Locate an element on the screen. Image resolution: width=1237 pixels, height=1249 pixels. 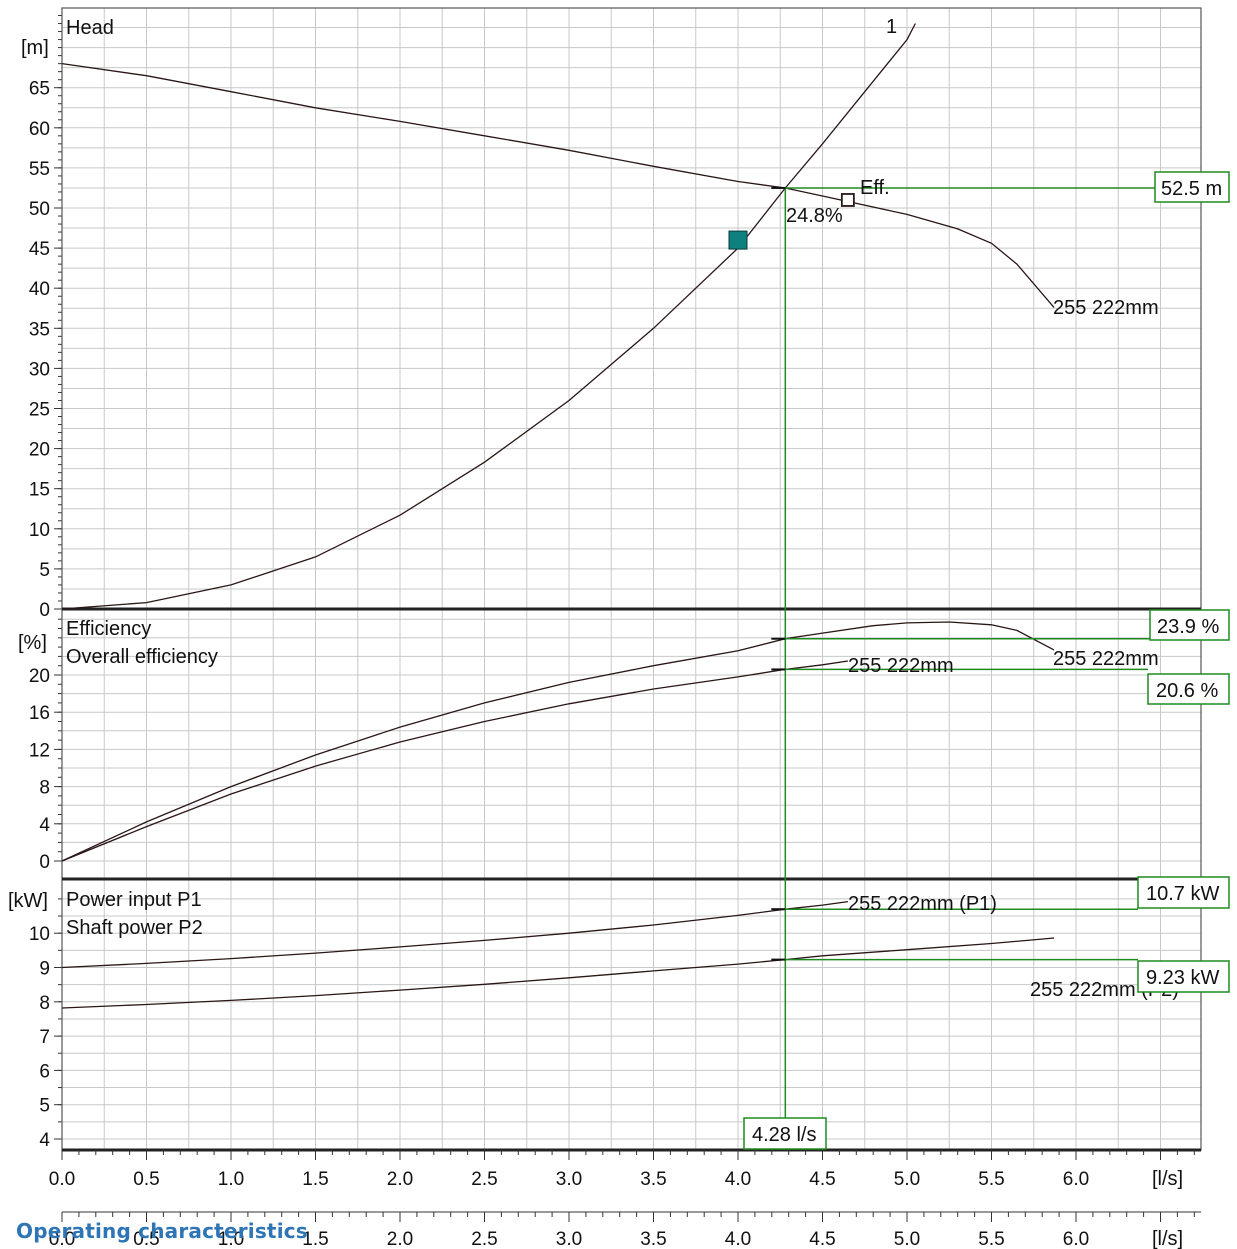
efficiency-panel-title: Efficiency is located at coordinates (108, 629).